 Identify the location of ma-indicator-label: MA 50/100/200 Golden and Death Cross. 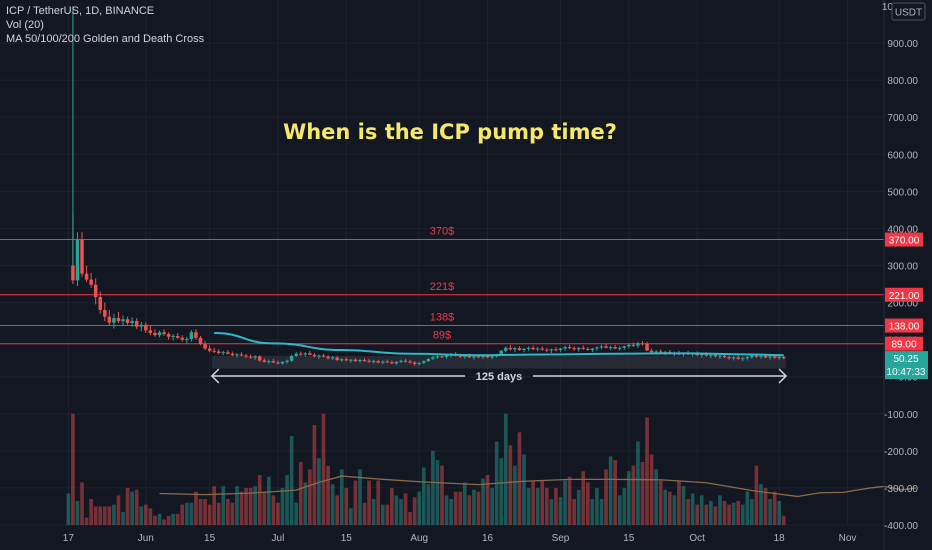
(105, 39).